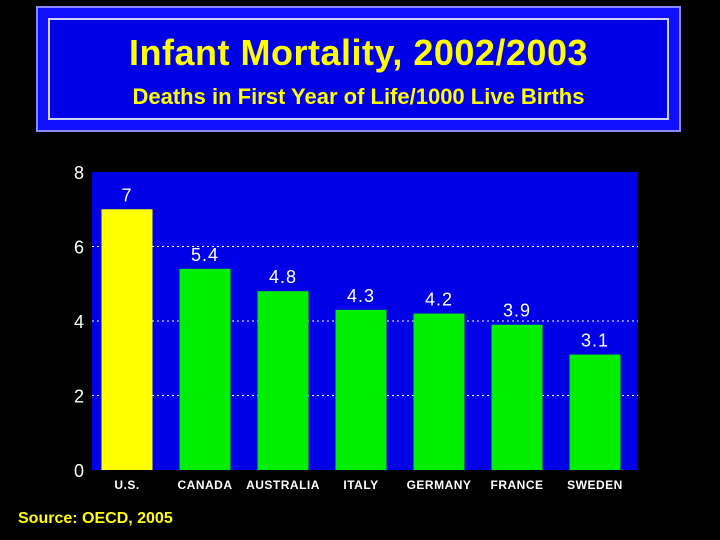 The width and height of the screenshot is (720, 540). I want to click on x-tick-label: FRANCE, so click(517, 485).